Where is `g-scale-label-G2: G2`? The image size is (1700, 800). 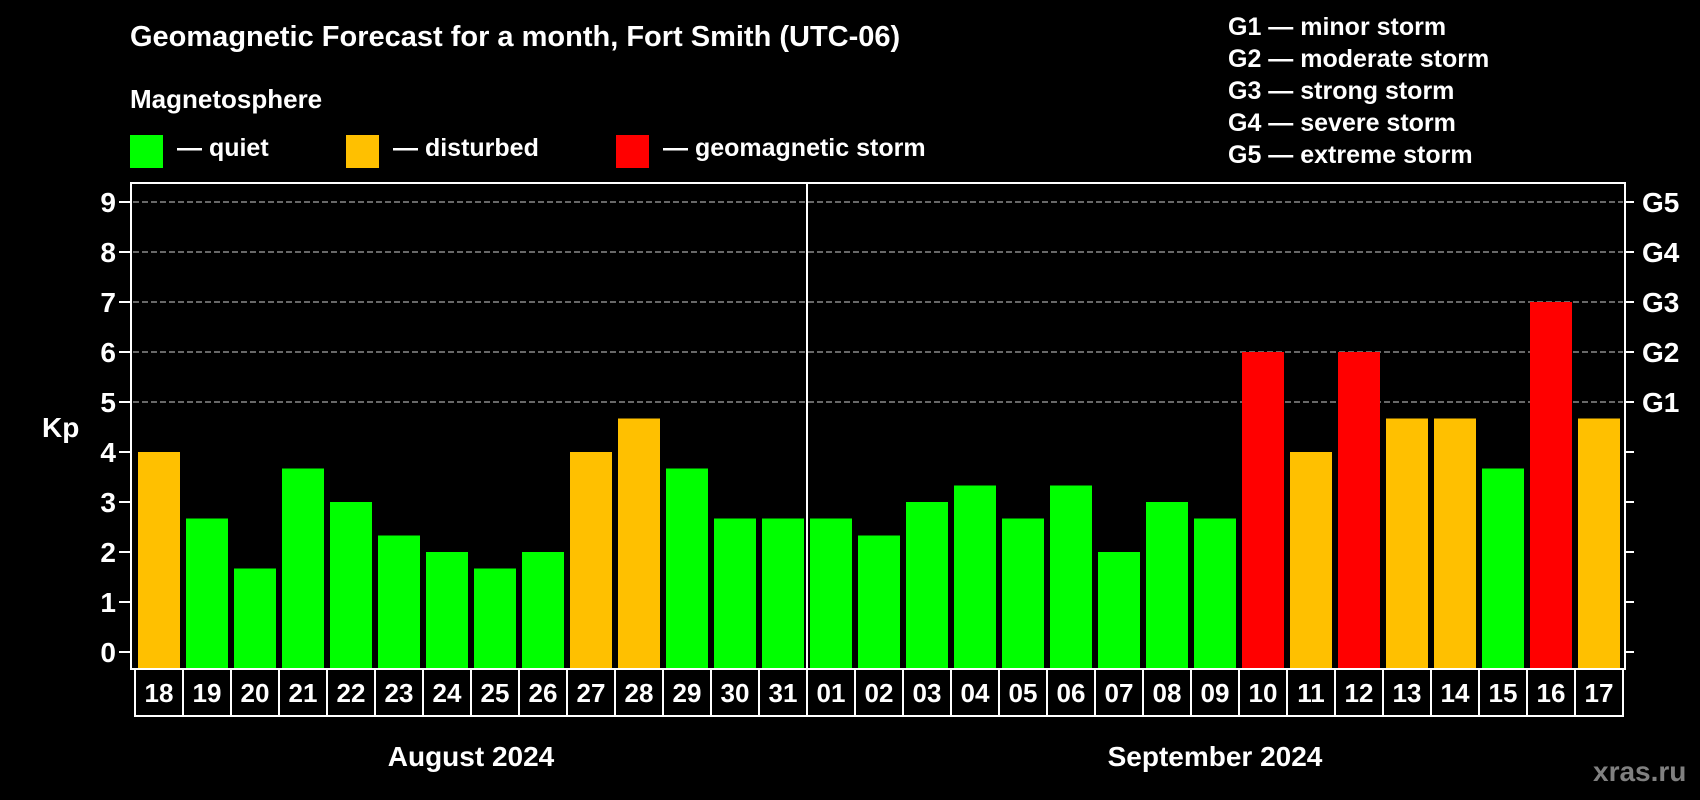 g-scale-label-G2: G2 is located at coordinates (1660, 352).